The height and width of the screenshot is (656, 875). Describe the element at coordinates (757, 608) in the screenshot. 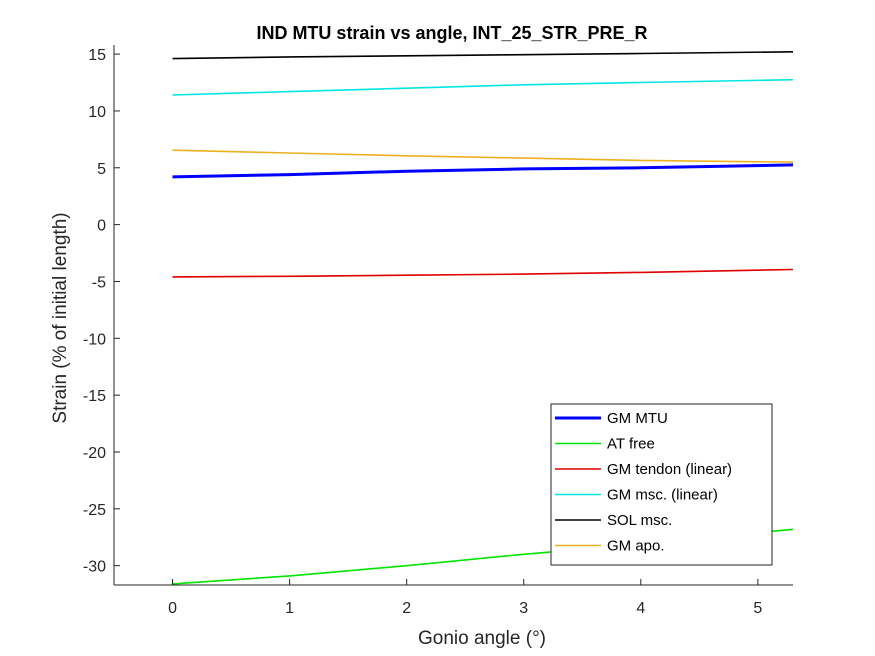

I see `x-tick-label: 5` at that location.